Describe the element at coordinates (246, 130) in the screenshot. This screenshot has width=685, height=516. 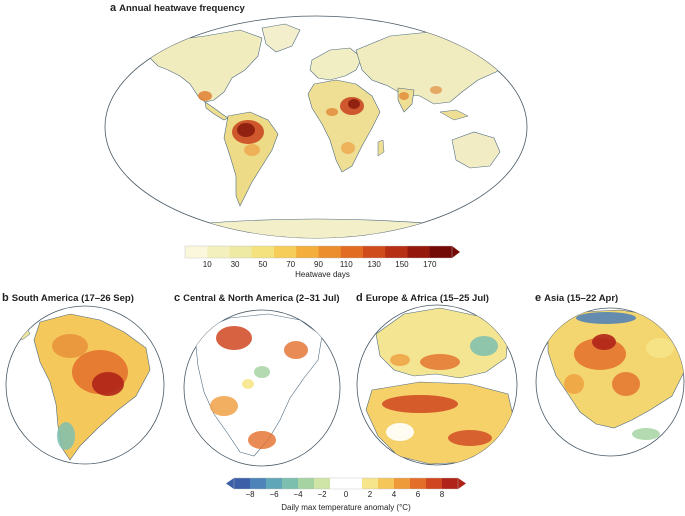
I see `amazon-core` at that location.